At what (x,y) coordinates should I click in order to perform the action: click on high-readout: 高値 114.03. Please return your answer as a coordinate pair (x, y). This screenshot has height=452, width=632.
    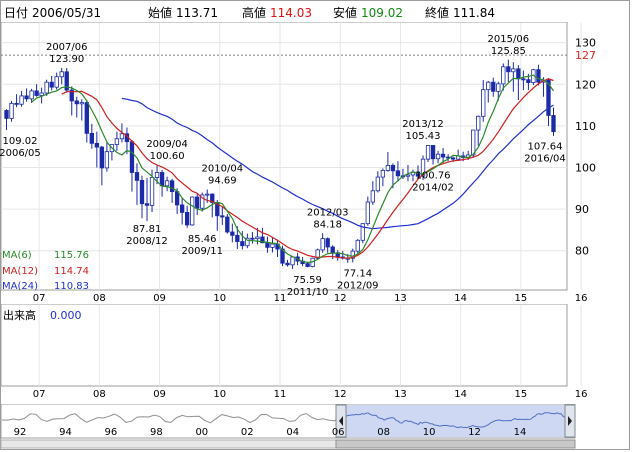
    Looking at the image, I should click on (277, 12).